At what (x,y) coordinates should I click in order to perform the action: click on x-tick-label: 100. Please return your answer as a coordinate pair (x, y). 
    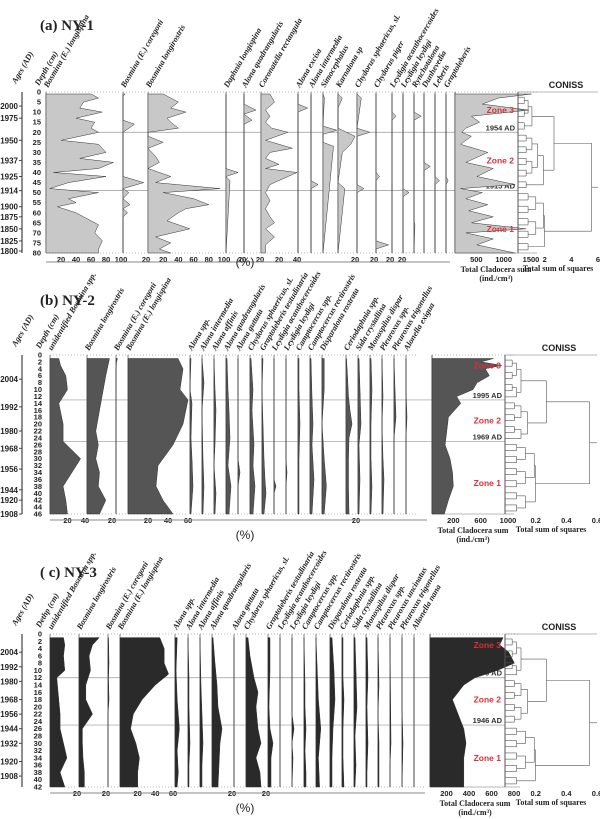
    Looking at the image, I should click on (224, 259).